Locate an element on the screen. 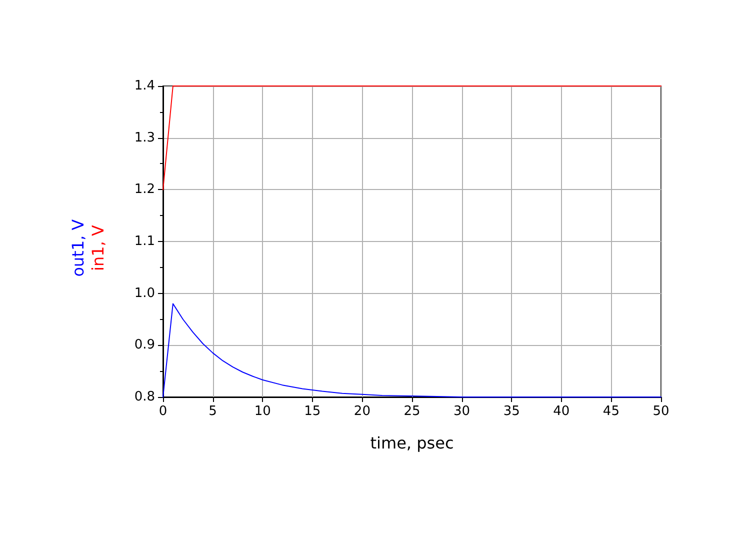 The width and height of the screenshot is (748, 538). x-tick-label: 35 is located at coordinates (511, 411).